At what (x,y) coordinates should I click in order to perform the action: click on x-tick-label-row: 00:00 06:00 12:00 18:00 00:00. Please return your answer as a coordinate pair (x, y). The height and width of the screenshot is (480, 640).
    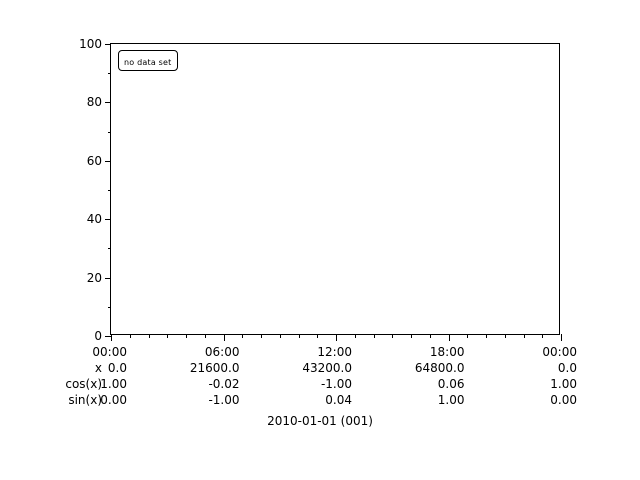
    Looking at the image, I should click on (320, 353).